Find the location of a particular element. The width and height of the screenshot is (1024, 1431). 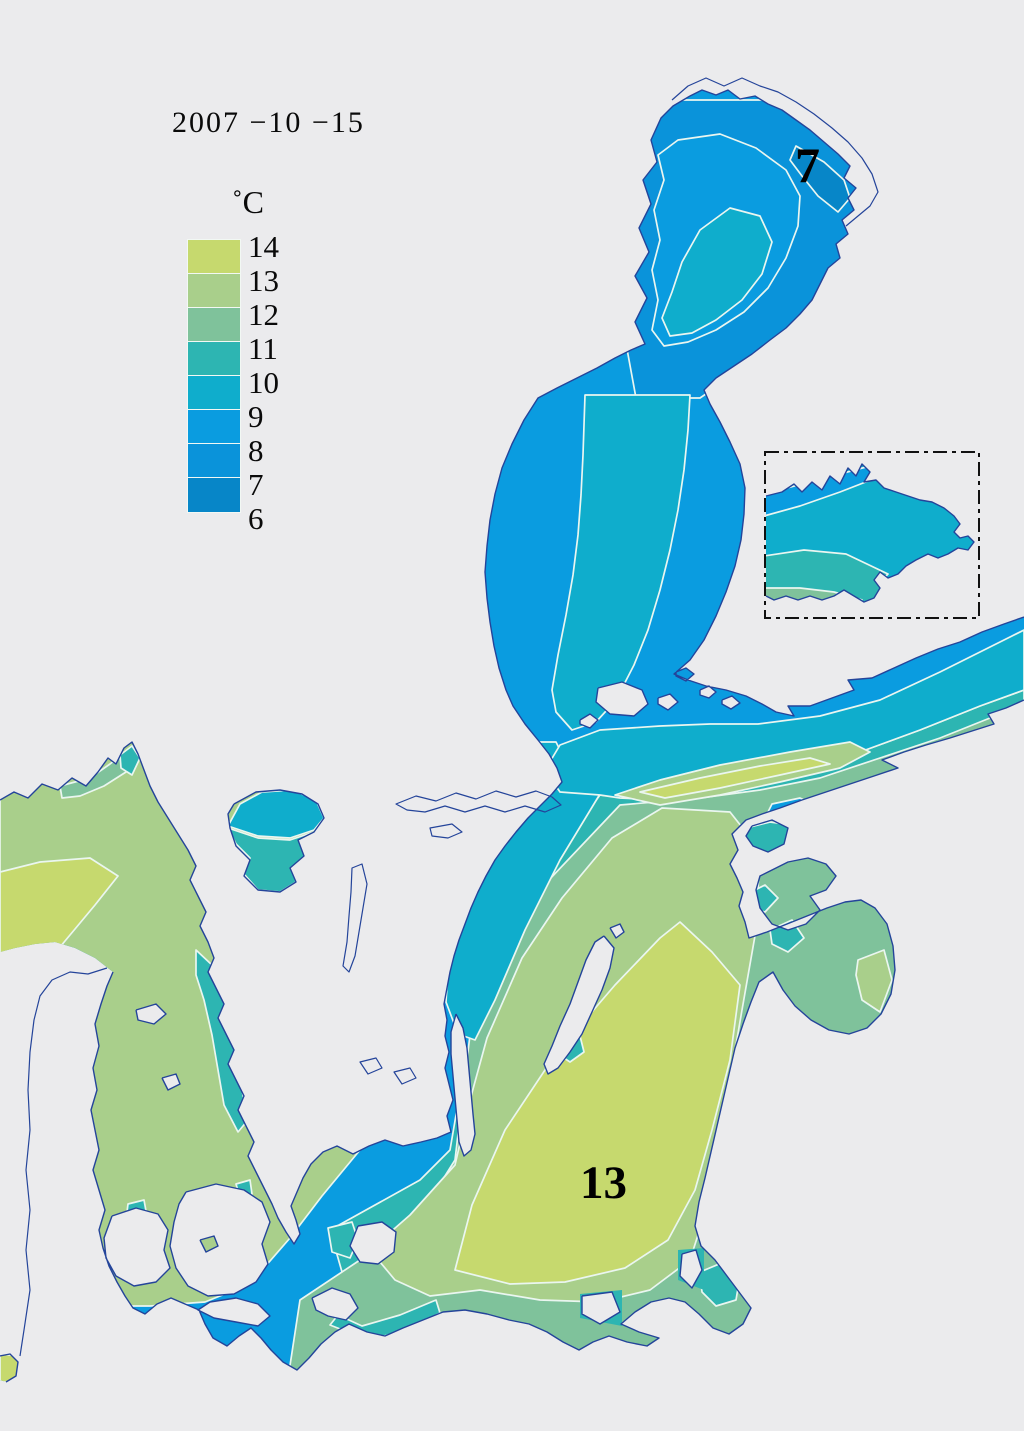

band-12-13-riga-se is located at coordinates (874, 981).